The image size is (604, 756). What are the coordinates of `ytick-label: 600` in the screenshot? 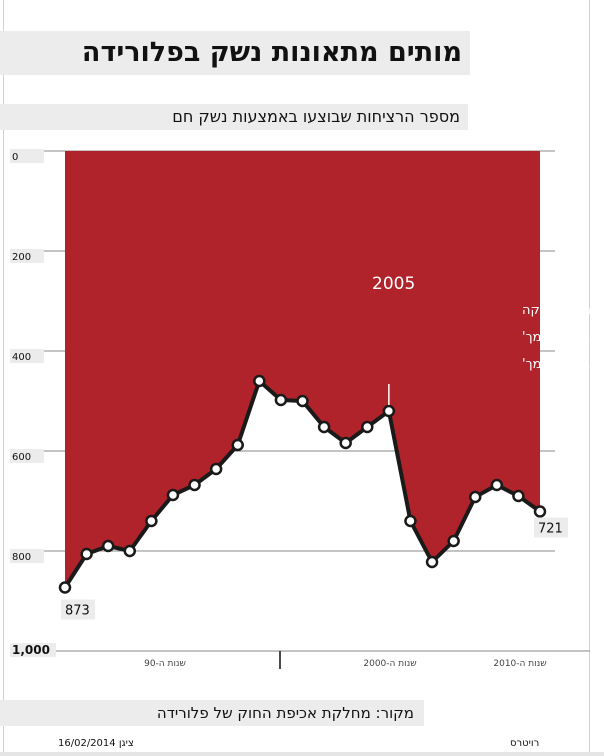 It's located at (21, 457).